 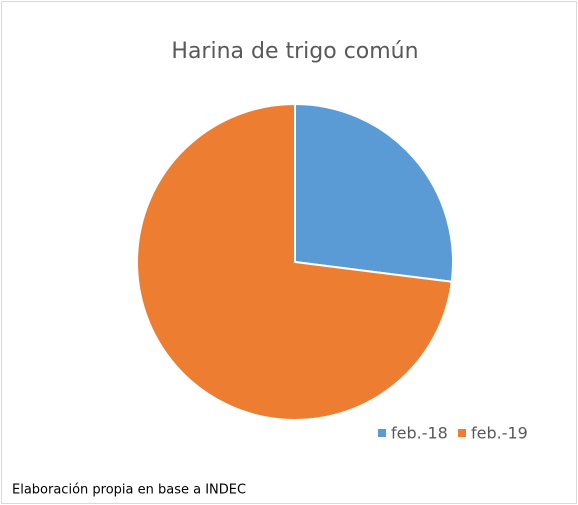 What do you see at coordinates (294, 51) in the screenshot?
I see `chart-title: Harina de trigo común` at bounding box center [294, 51].